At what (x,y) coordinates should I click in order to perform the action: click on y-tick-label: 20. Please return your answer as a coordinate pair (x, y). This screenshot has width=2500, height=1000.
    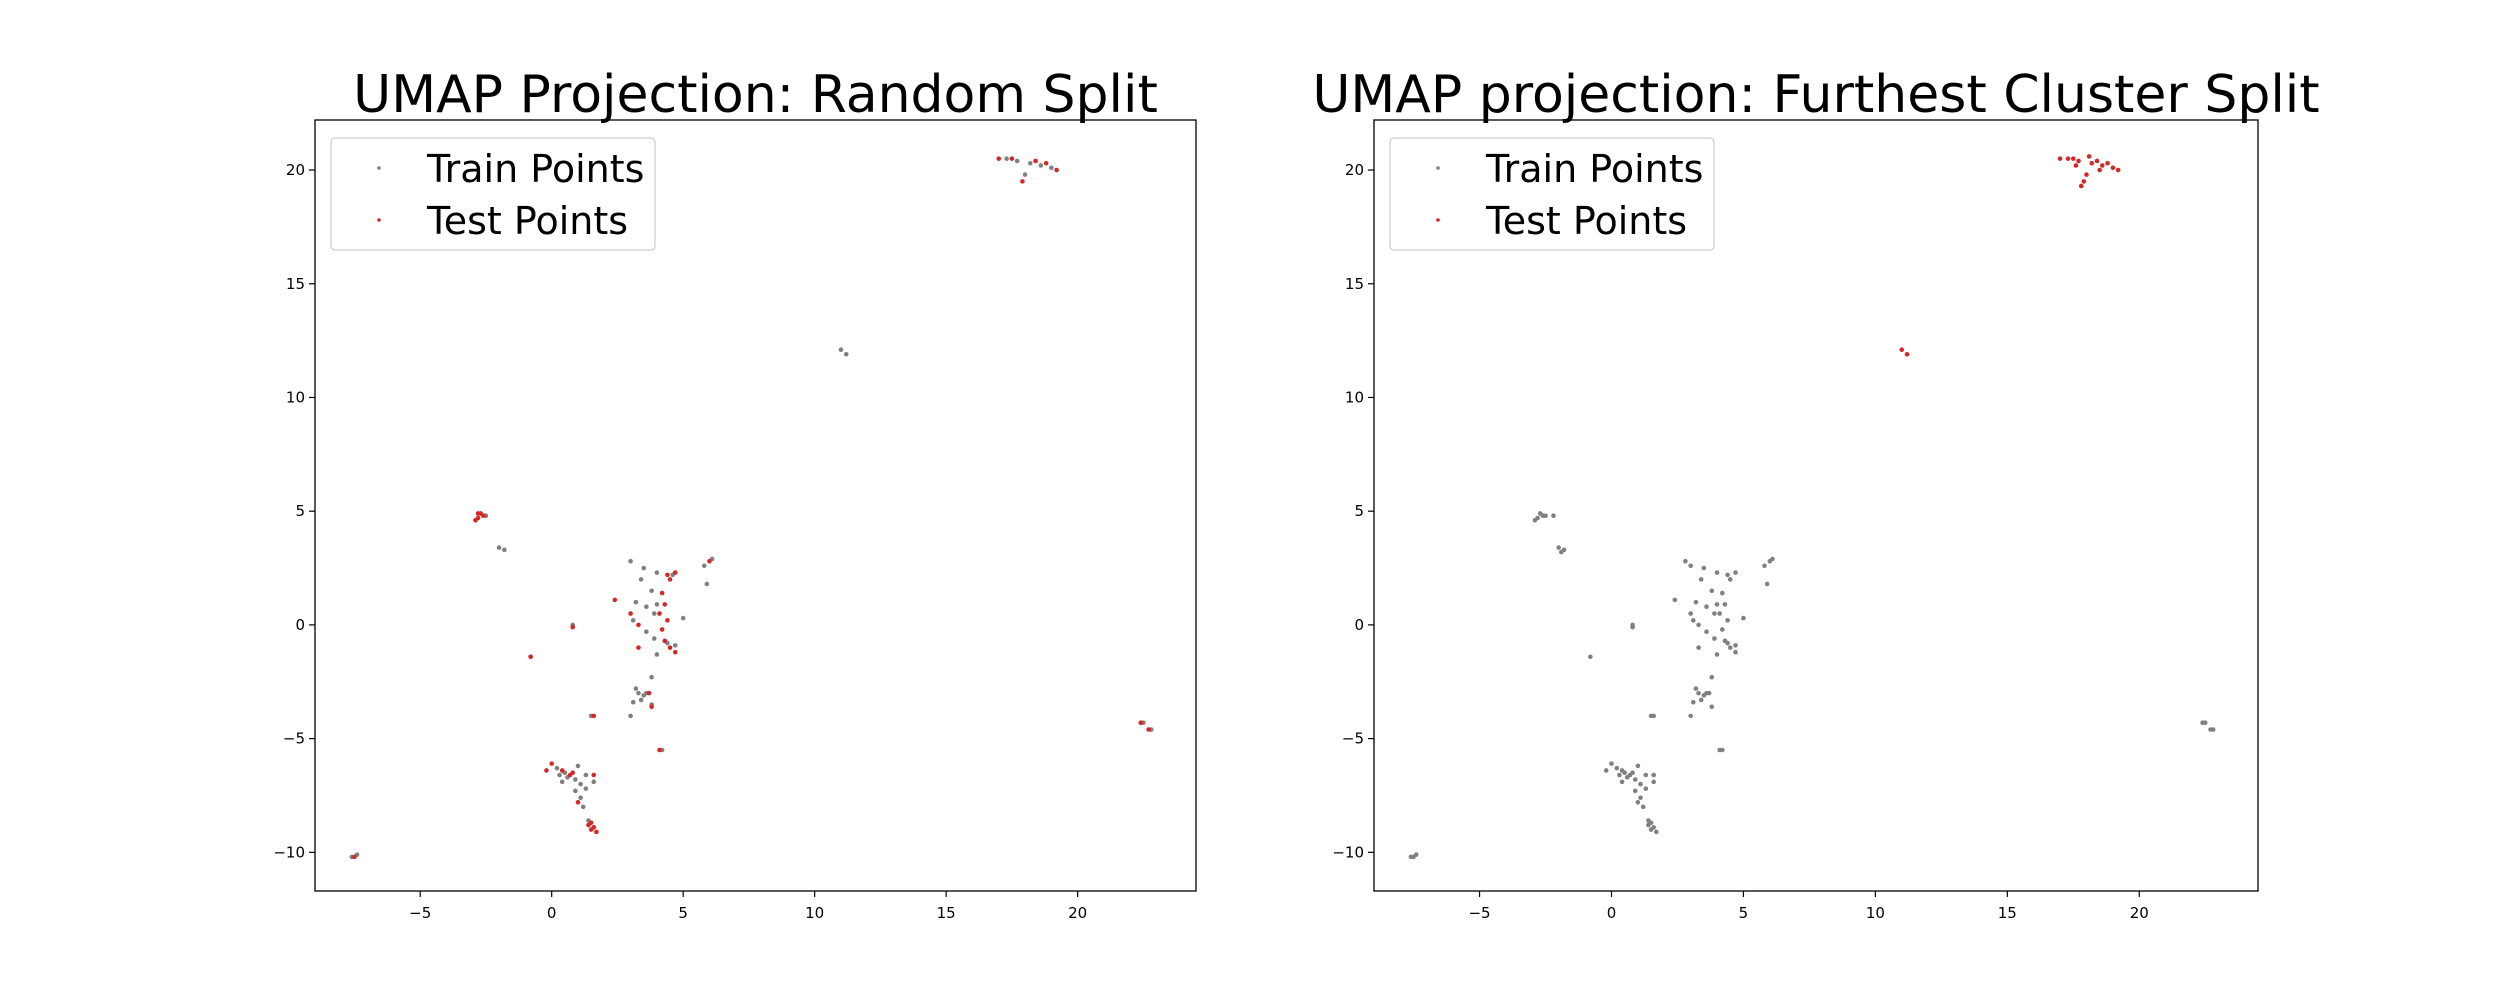
    Looking at the image, I should click on (295, 170).